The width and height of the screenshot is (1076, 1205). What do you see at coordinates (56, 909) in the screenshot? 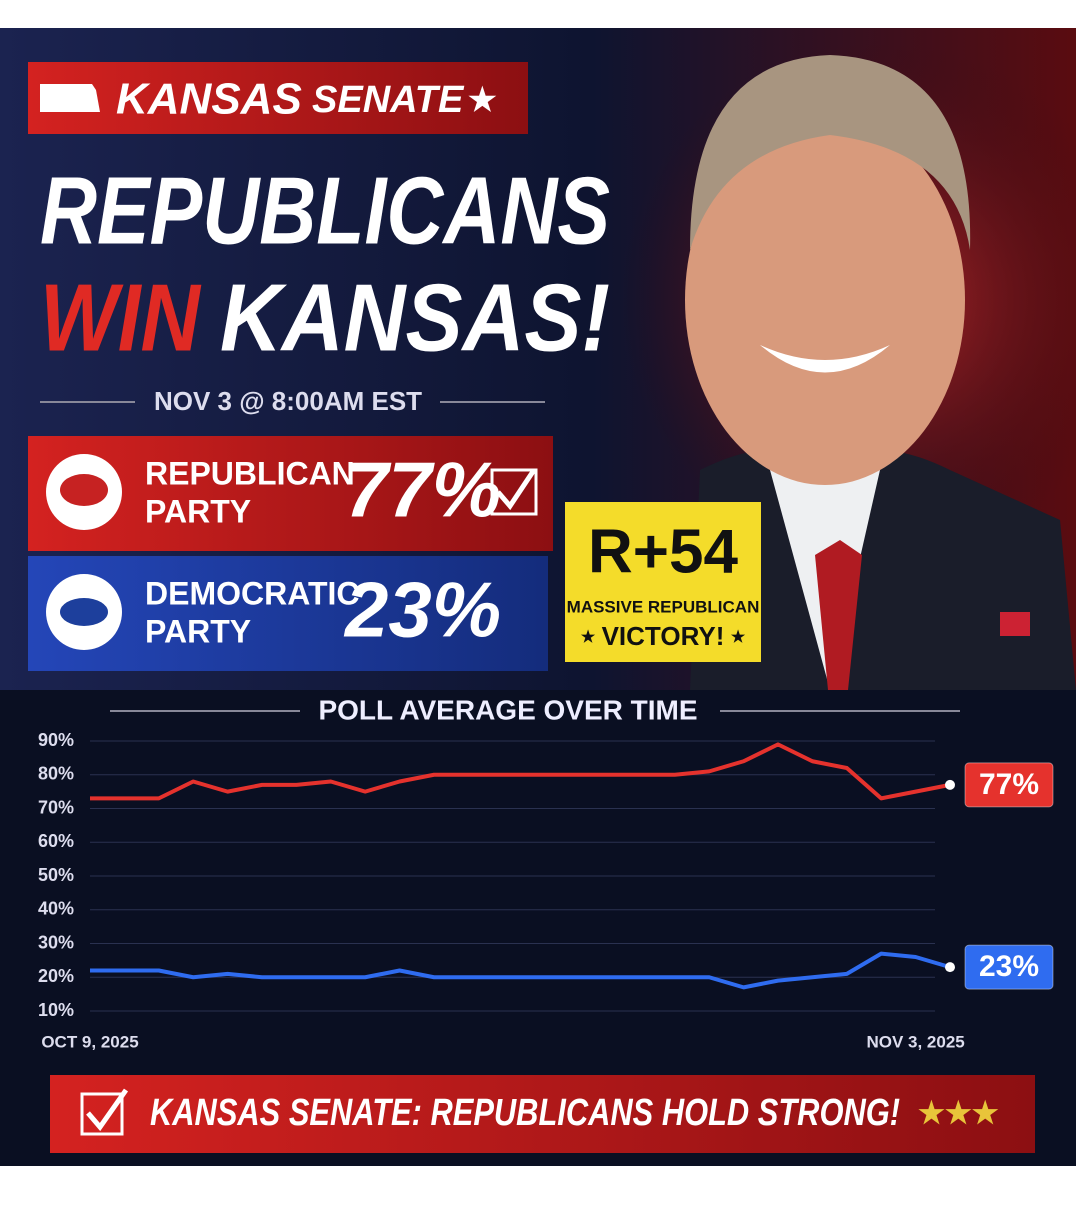
I see `y-tick-label: 40%` at bounding box center [56, 909].